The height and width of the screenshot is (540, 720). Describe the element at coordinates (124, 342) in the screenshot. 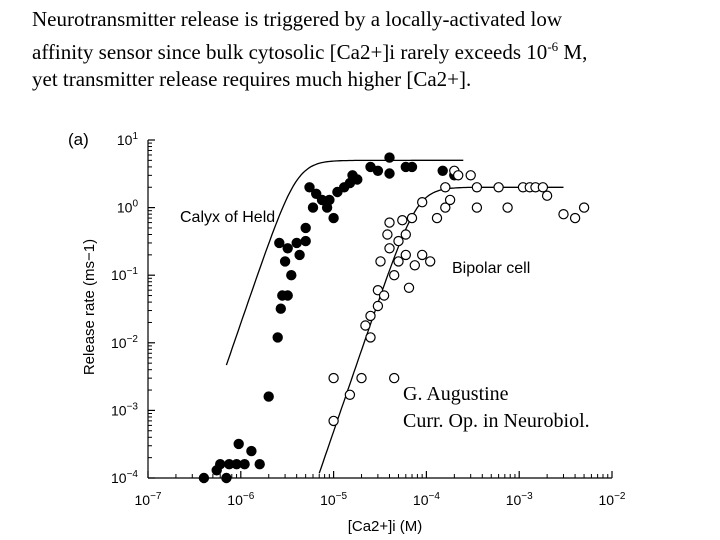

I see `y-tick-label: 10⁻²` at that location.